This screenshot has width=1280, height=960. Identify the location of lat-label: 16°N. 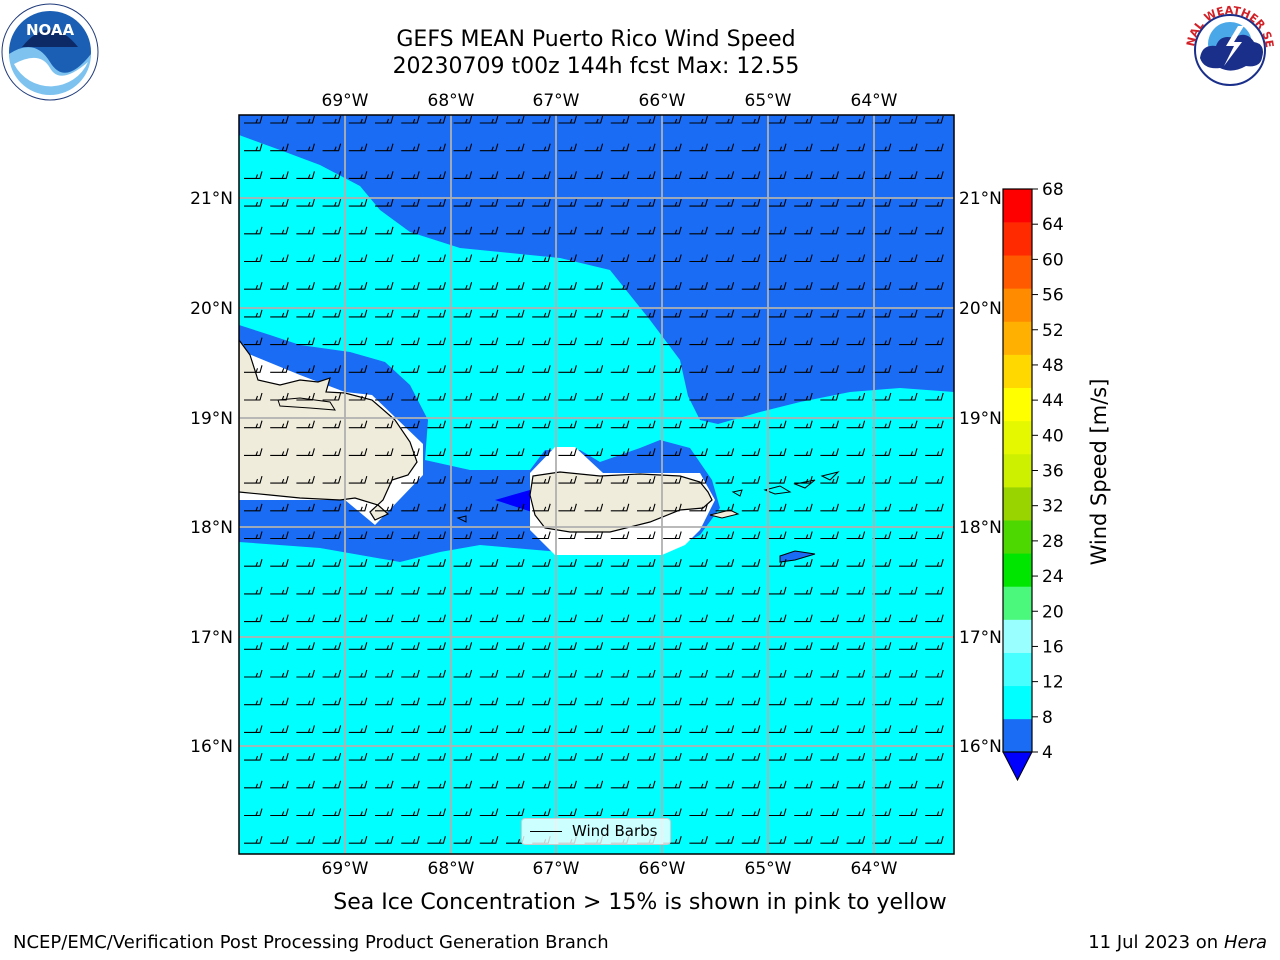
(980, 747).